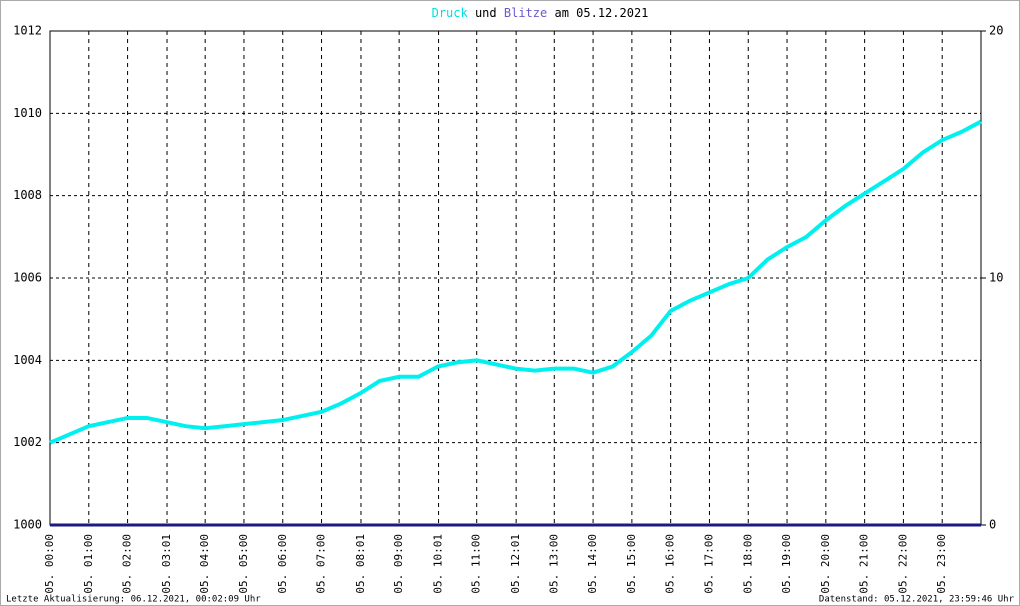 This screenshot has height=606, width=1020. Describe the element at coordinates (282, 564) in the screenshot. I see `x-tick-label: 05. 06:00` at that location.